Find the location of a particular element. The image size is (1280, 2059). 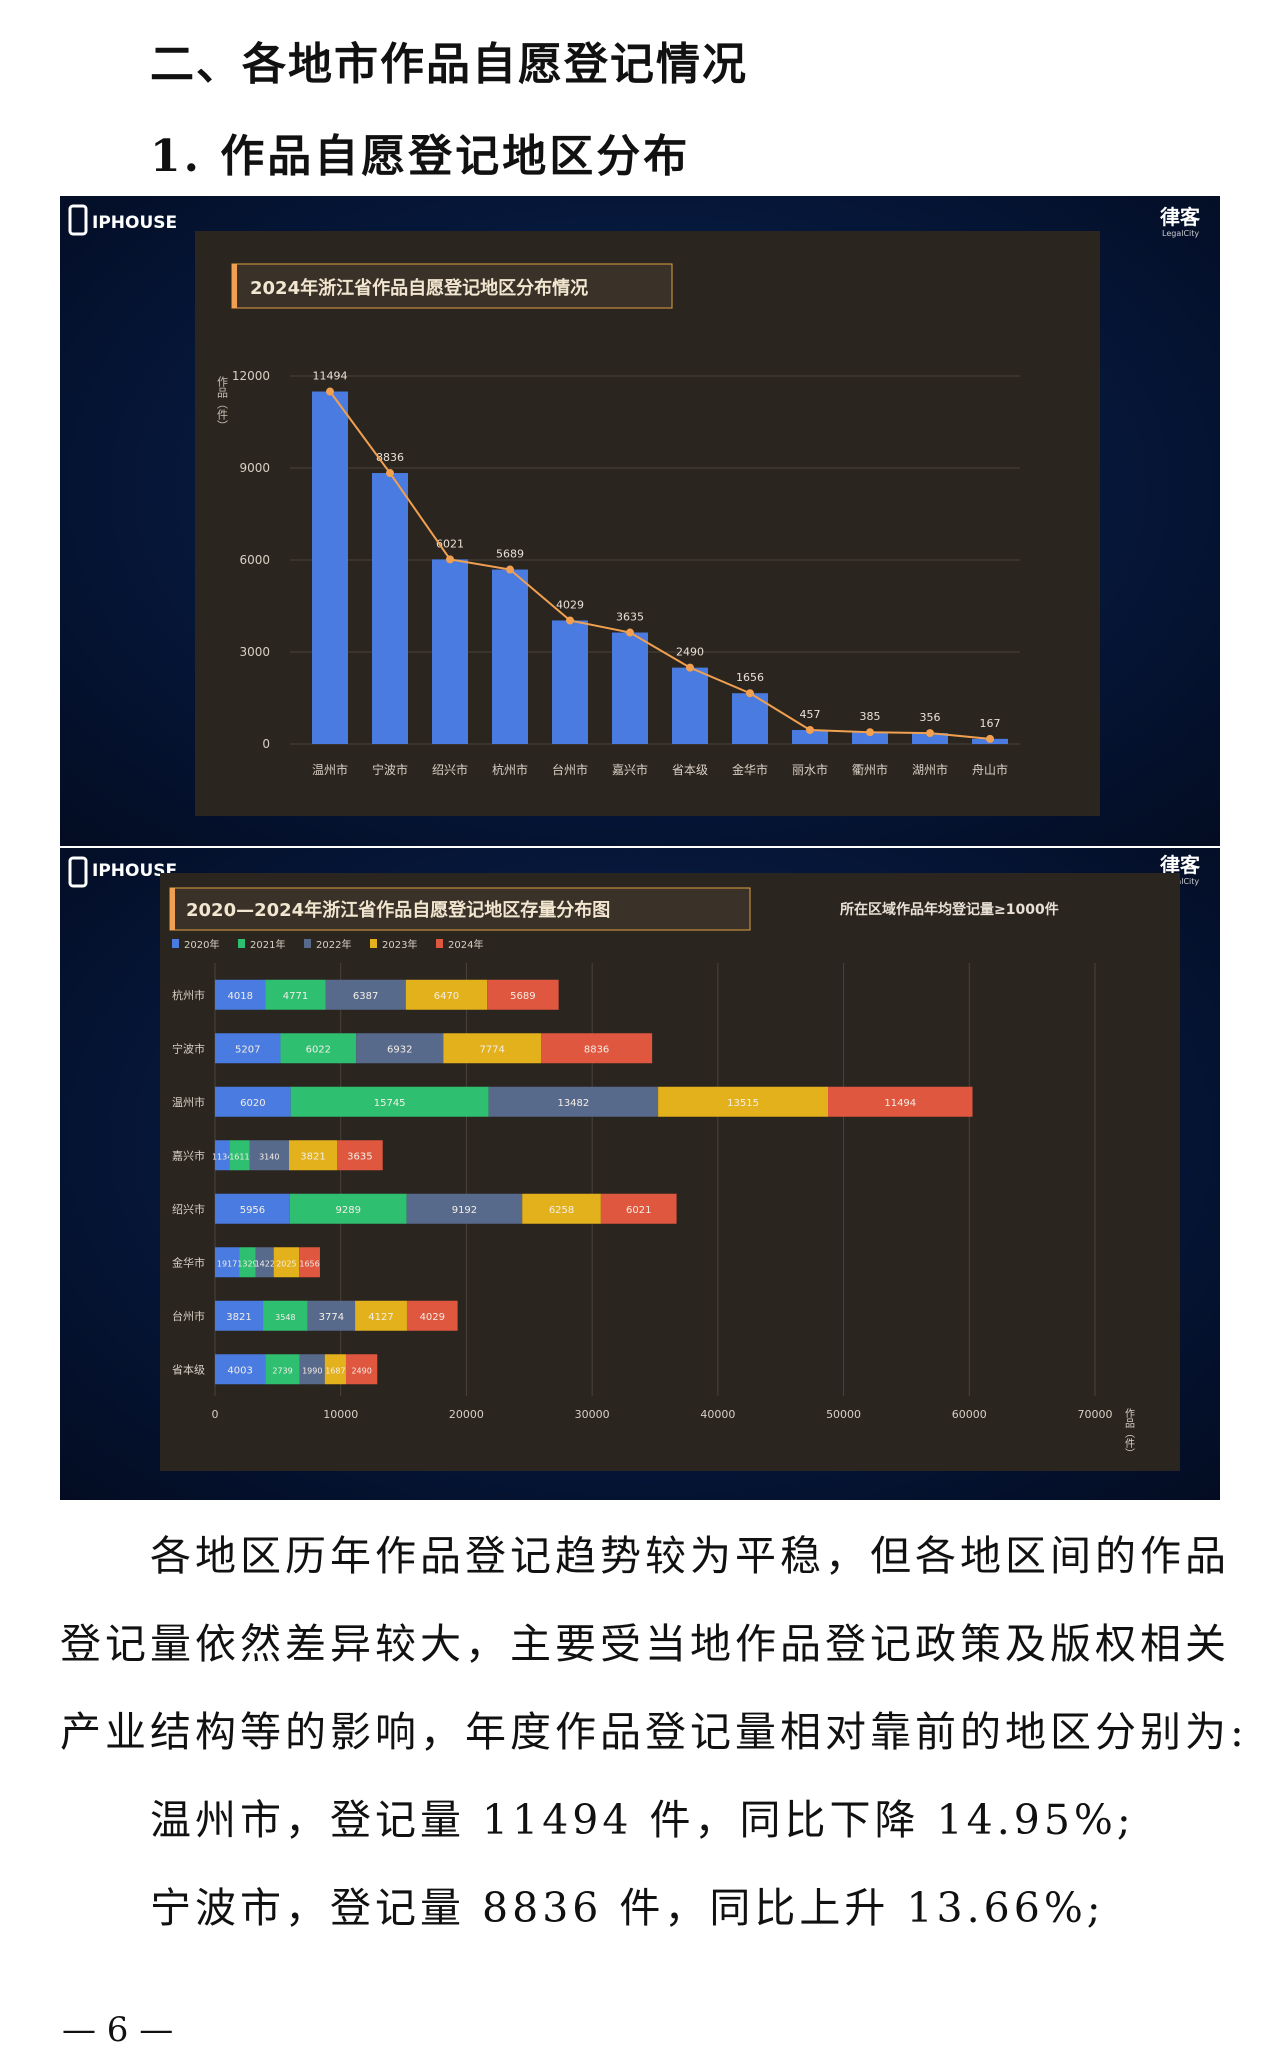

x-tick-label: 40000 is located at coordinates (717, 1414).